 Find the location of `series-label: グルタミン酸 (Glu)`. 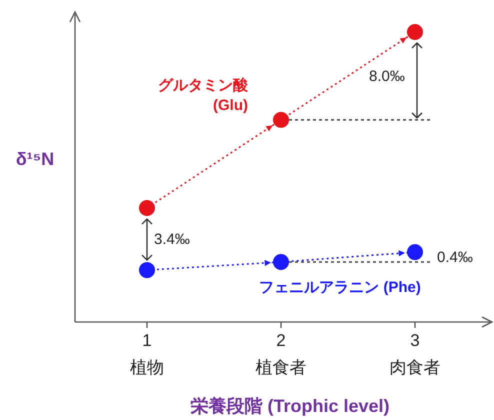

series-label: グルタミン酸 (Glu) is located at coordinates (203, 95).